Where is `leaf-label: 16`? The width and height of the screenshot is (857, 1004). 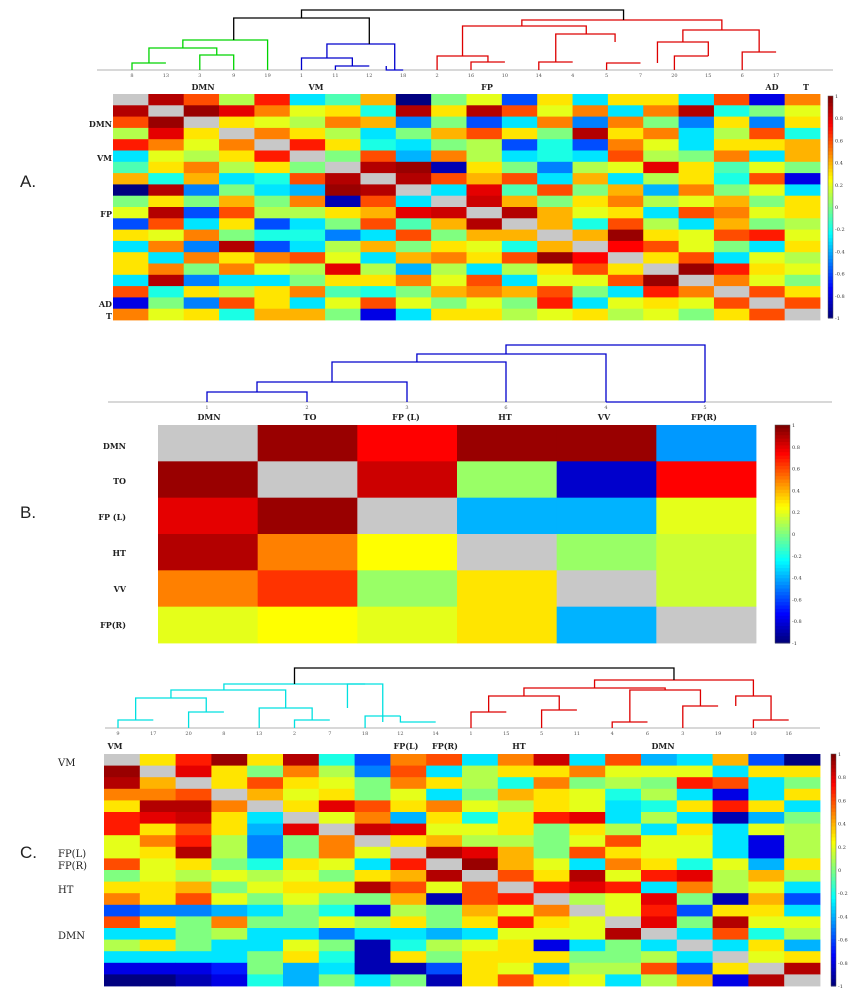
leaf-label: 16 is located at coordinates (789, 734).